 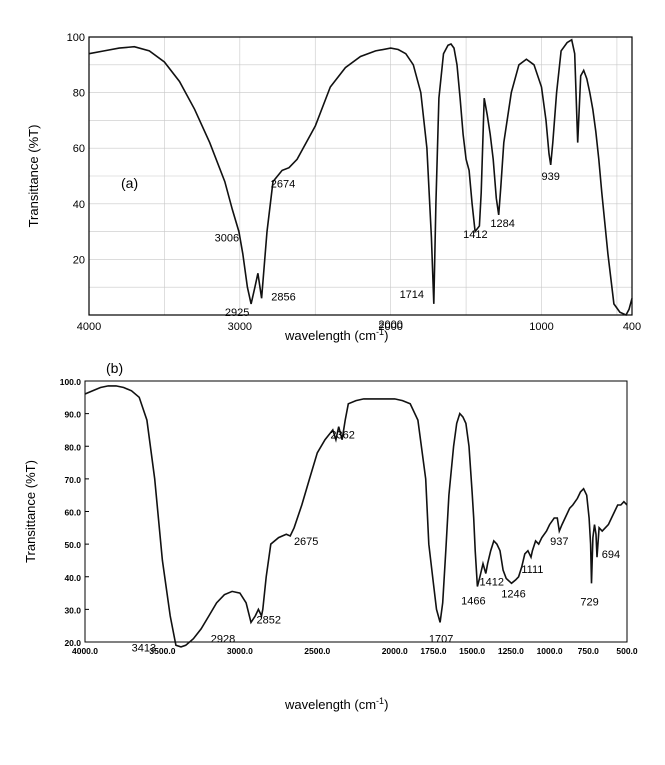 What do you see at coordinates (71, 382) in the screenshot?
I see `y-tick-label: 100.0` at bounding box center [71, 382].